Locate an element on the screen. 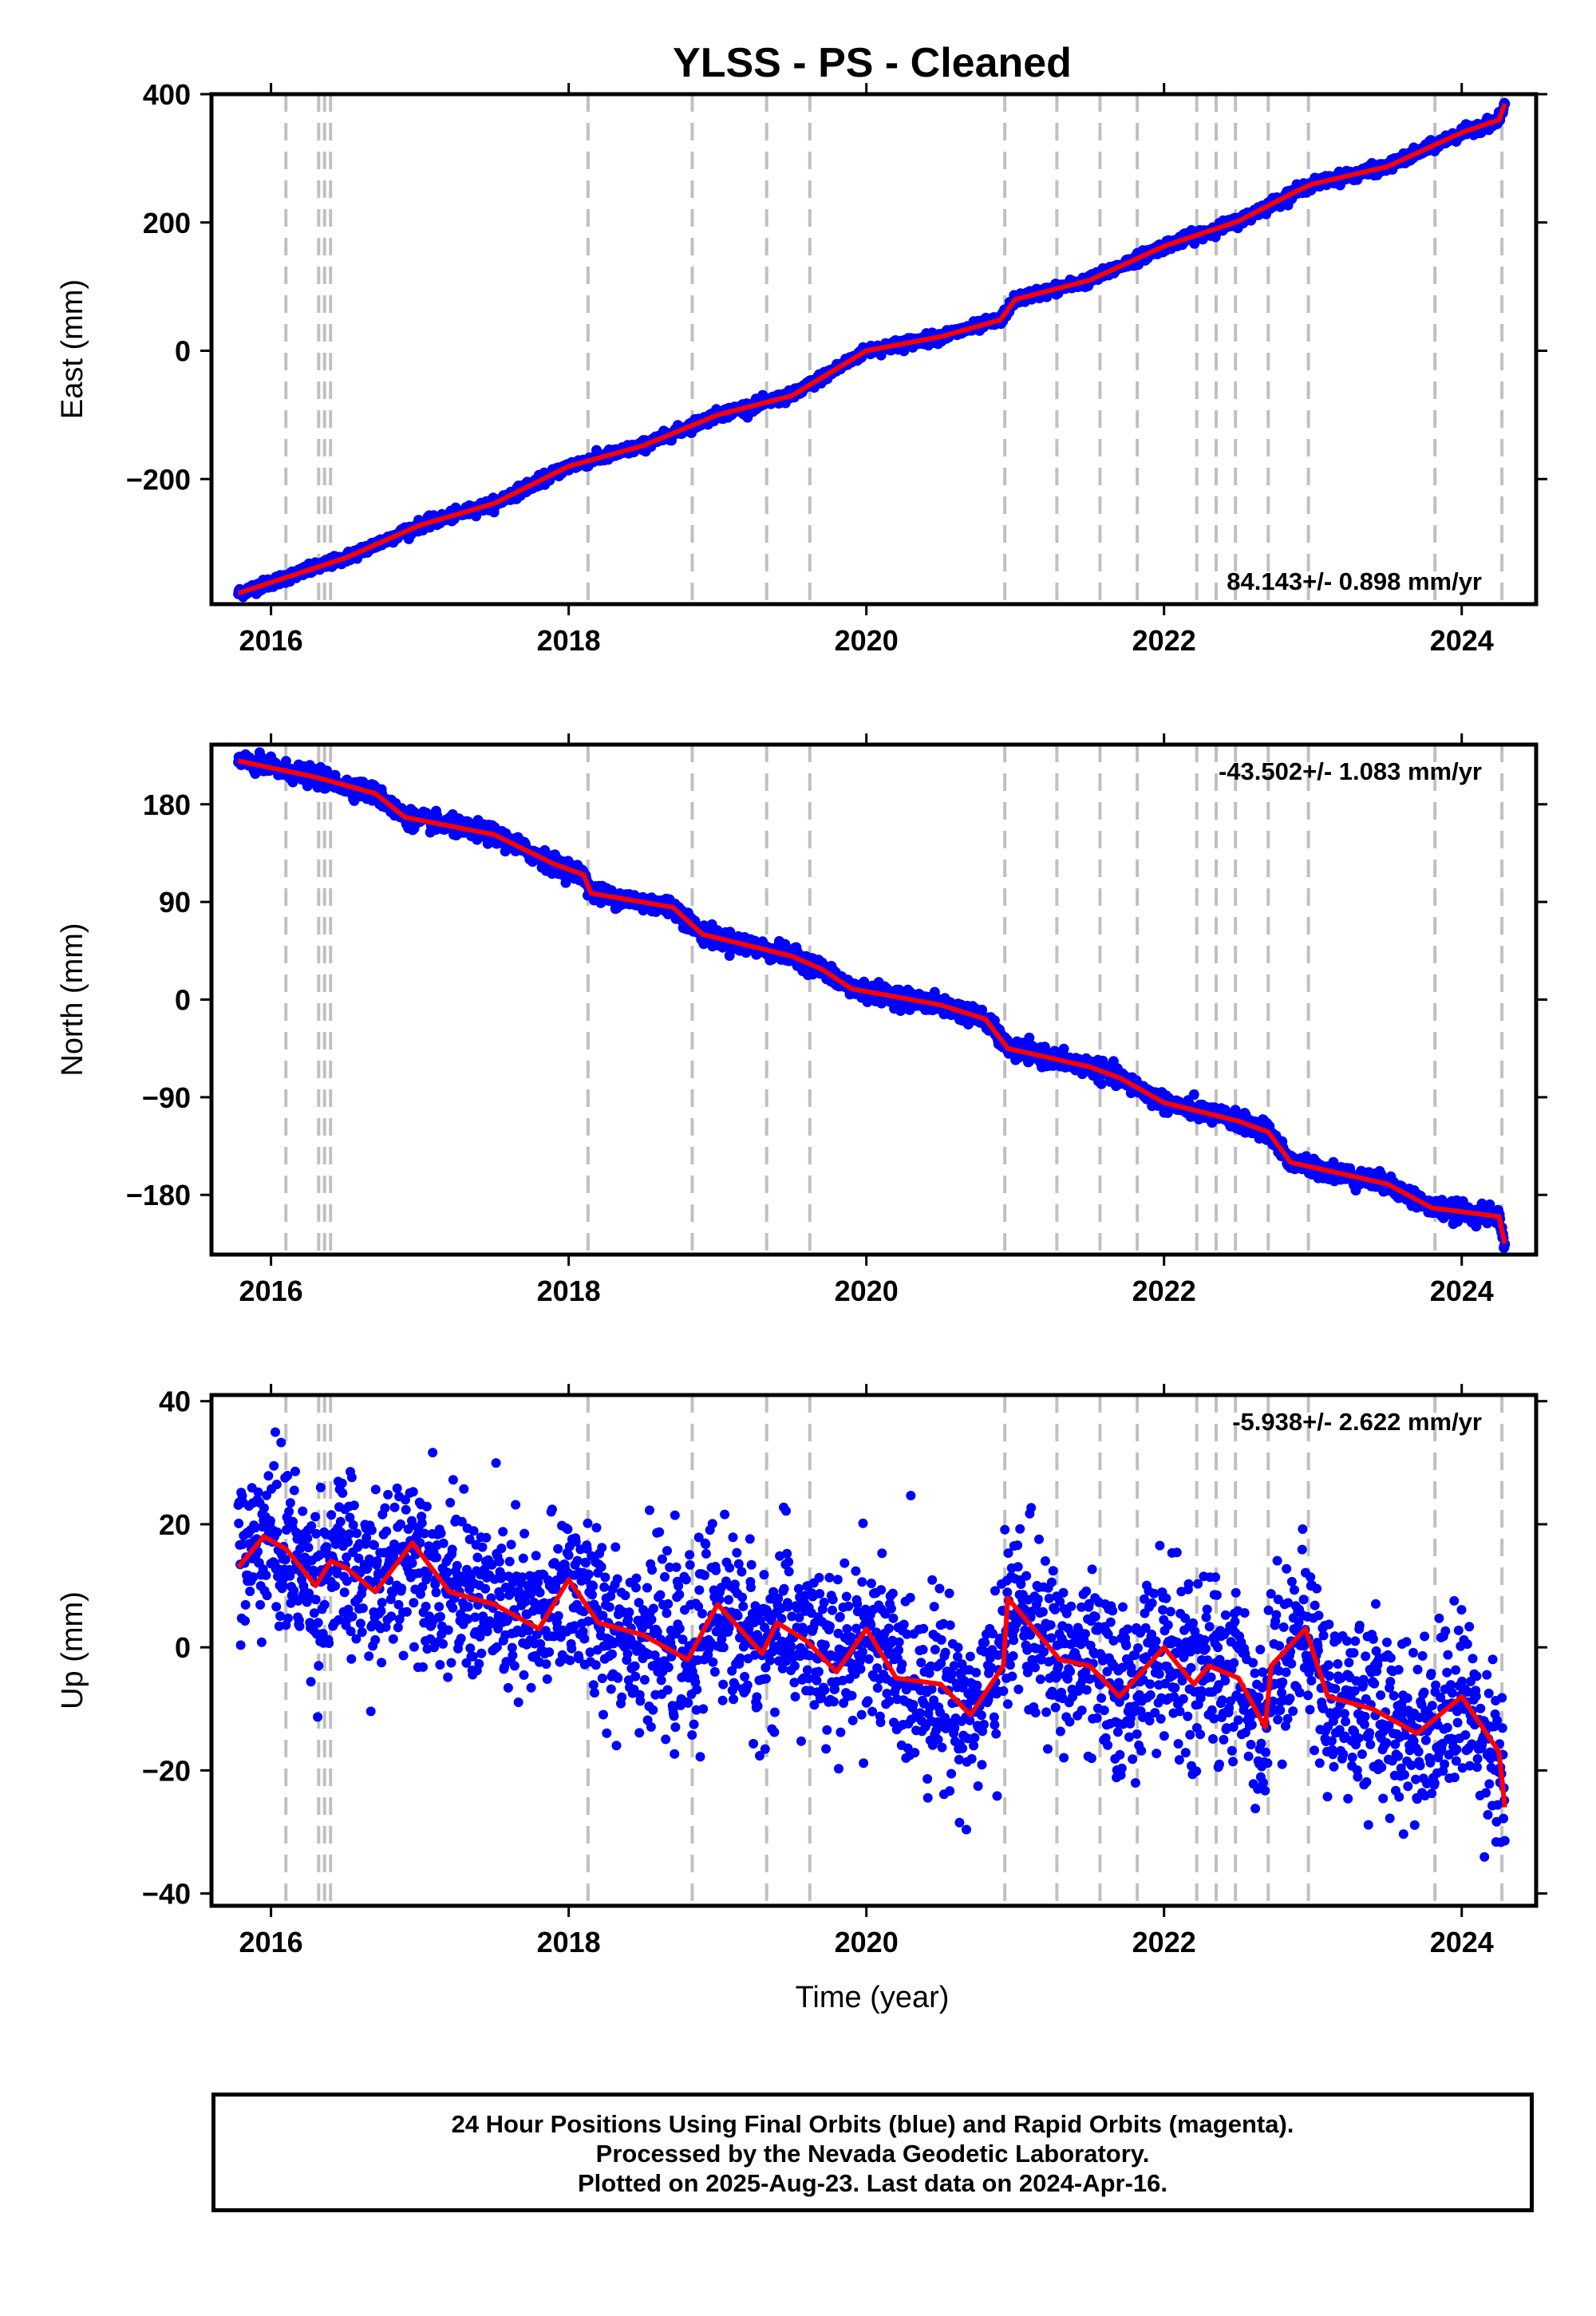 This screenshot has width=1596, height=2316. x-tick-label: 2018 is located at coordinates (569, 640).